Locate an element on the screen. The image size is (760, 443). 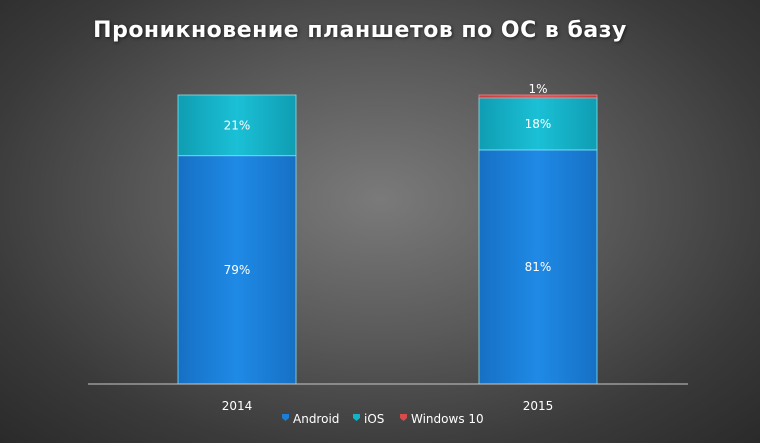
legend-item-ios: iOS is located at coordinates (368, 419).